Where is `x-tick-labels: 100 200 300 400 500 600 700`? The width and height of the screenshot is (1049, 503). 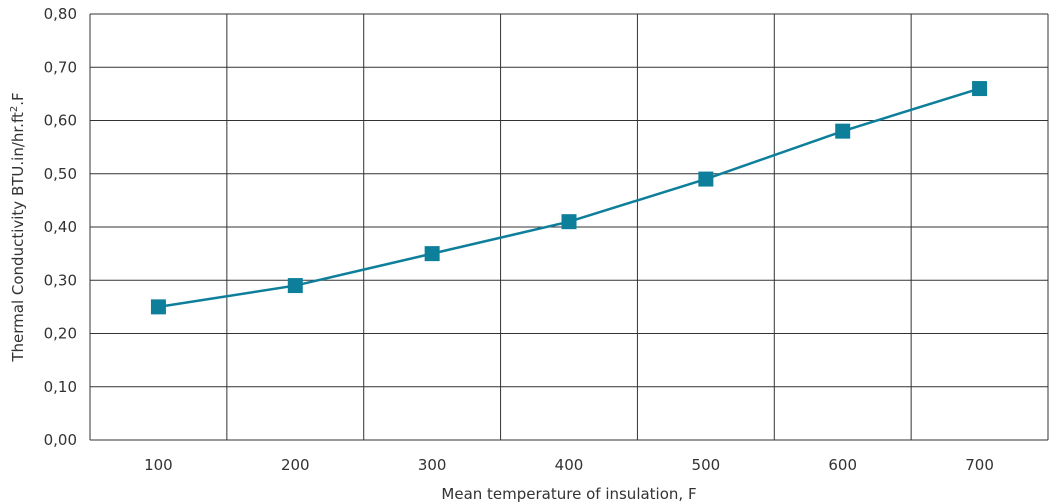 x-tick-labels: 100 200 300 400 500 600 700 is located at coordinates (569, 465).